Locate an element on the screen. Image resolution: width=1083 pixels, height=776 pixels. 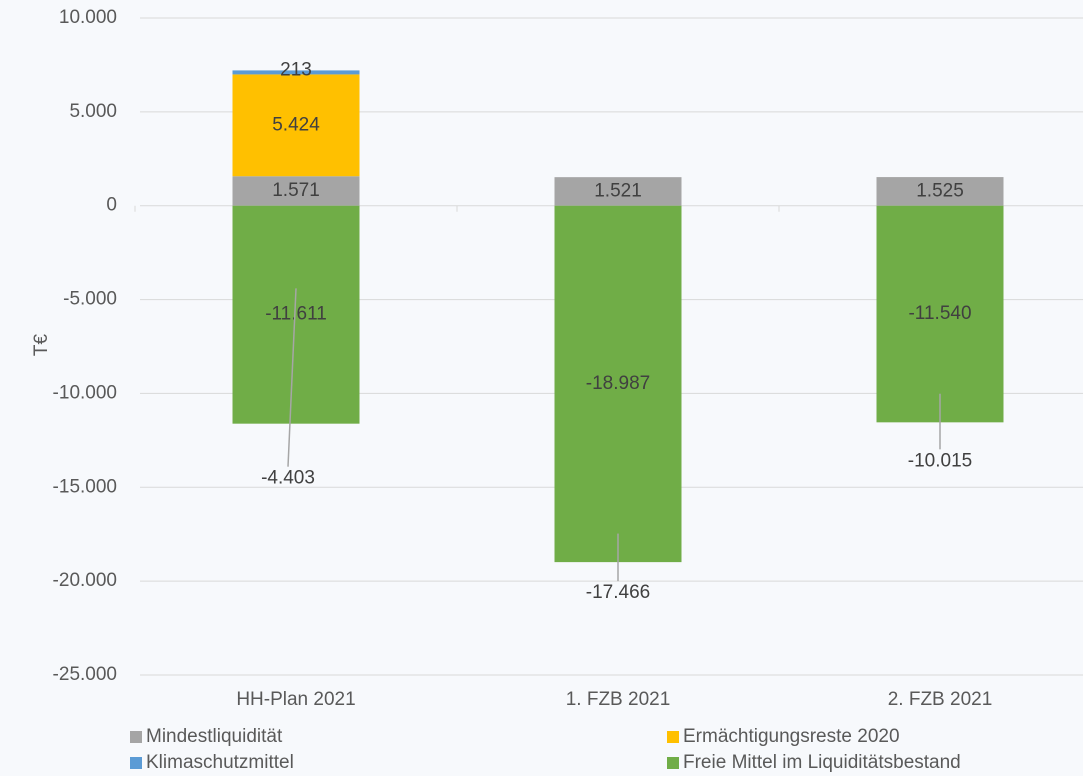
y-tick-label: 10.000 is located at coordinates (88, 17).